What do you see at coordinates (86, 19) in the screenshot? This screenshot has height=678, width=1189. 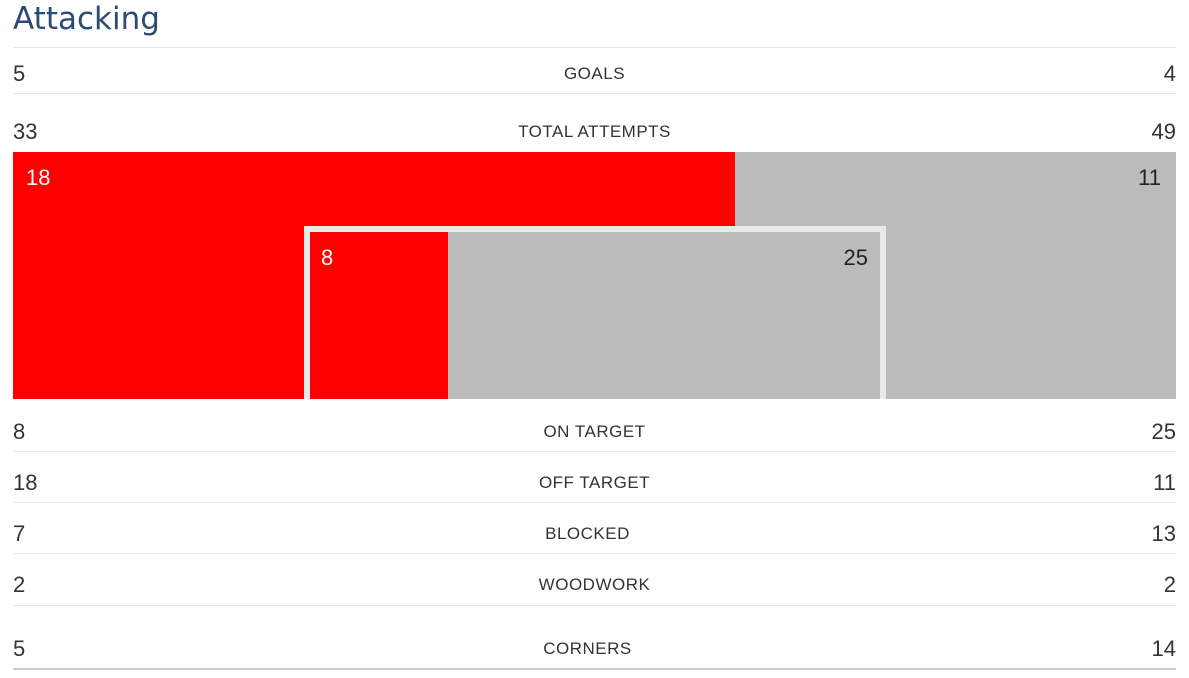 I see `section-title: Attacking` at bounding box center [86, 19].